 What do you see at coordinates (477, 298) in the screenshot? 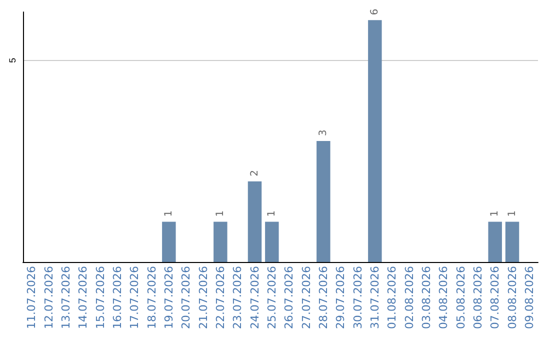
I see `x-tick-label: 06.08.2026` at bounding box center [477, 298].